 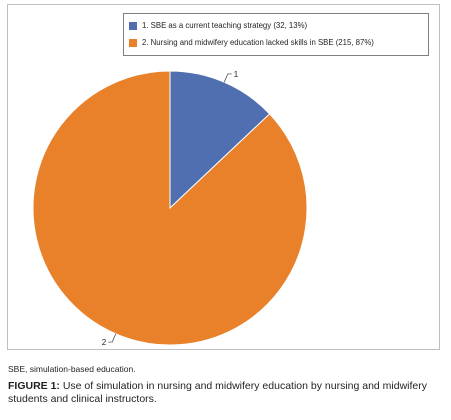 I want to click on footnote: SBE, simulation-based education., so click(x=72, y=369).